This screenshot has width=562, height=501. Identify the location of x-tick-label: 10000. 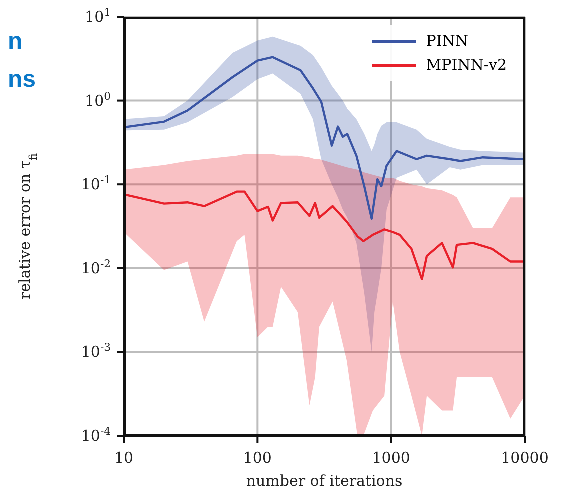
(525, 458).